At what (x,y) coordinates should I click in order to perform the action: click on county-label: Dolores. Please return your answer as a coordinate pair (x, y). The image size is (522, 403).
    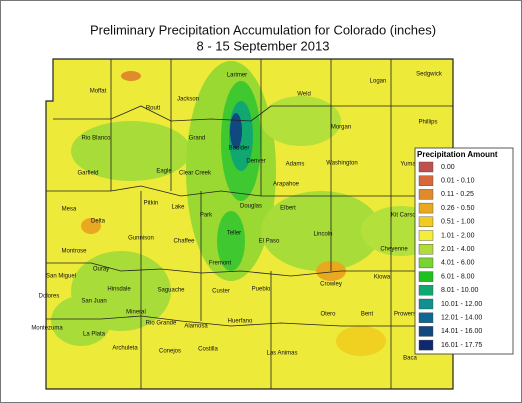
    Looking at the image, I should click on (49, 297).